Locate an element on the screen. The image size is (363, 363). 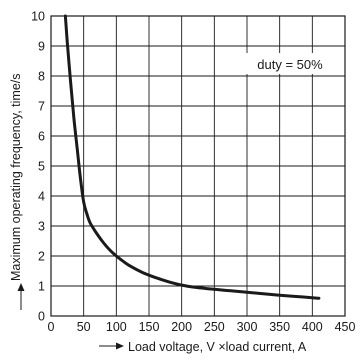
x-tick-label: 400 is located at coordinates (312, 327).